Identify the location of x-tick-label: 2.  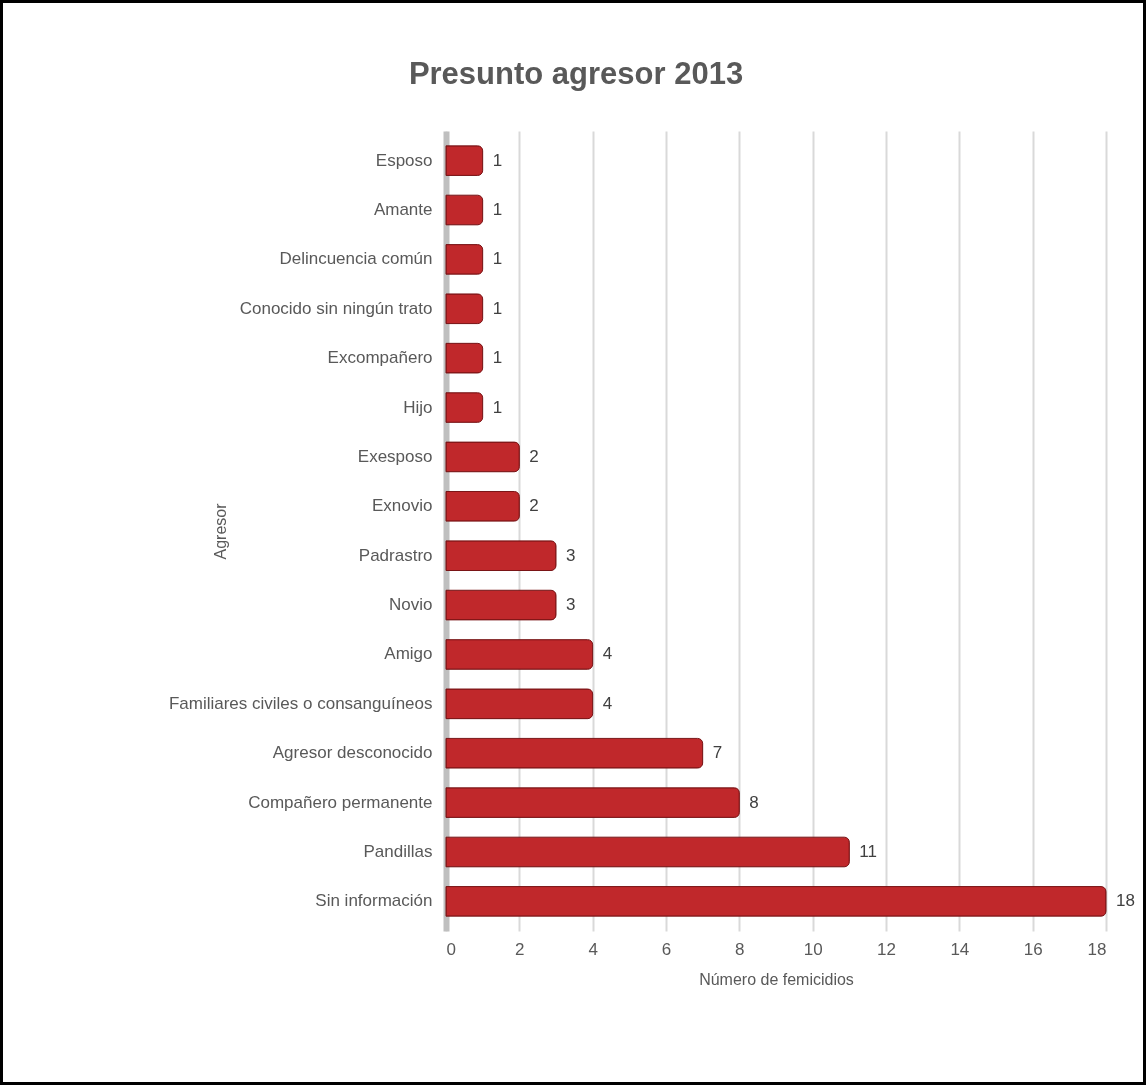
(520, 949).